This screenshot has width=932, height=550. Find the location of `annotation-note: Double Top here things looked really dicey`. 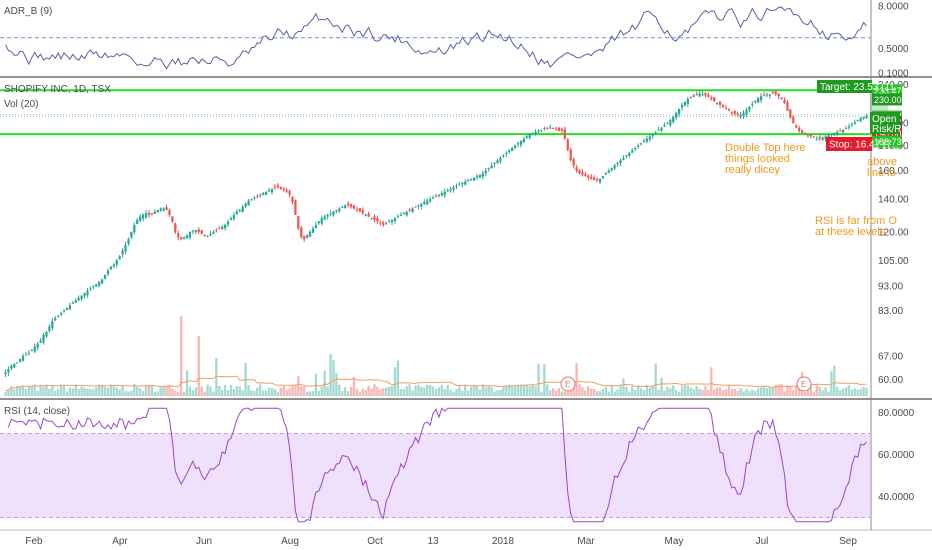

annotation-note: Double Top here things looked really dicey is located at coordinates (765, 159).